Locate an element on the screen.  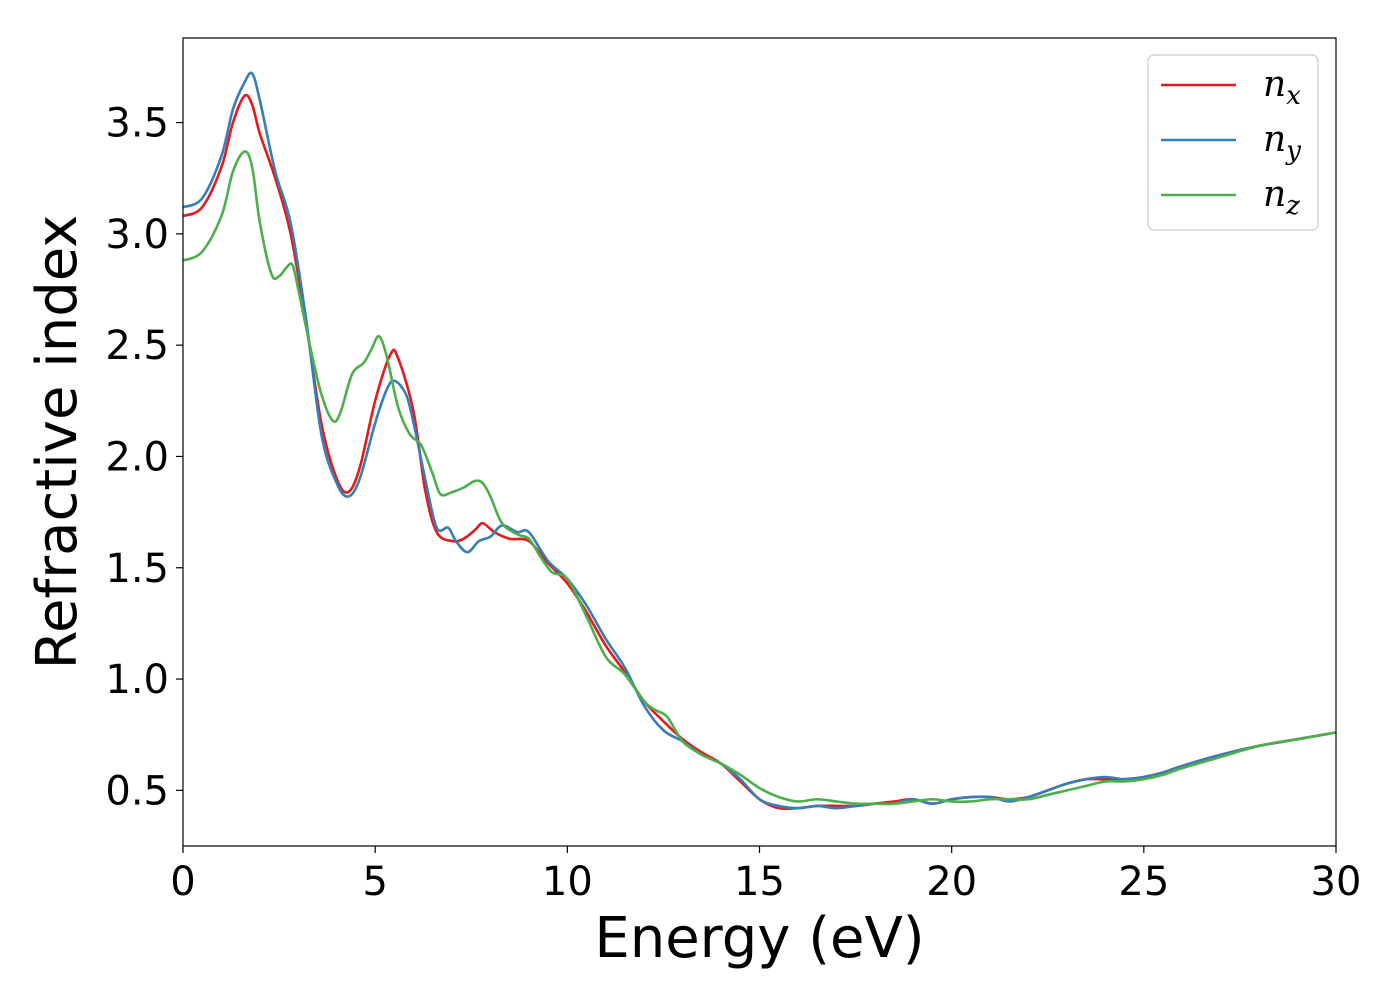
legend-label-subscript: x is located at coordinates (1293, 96).